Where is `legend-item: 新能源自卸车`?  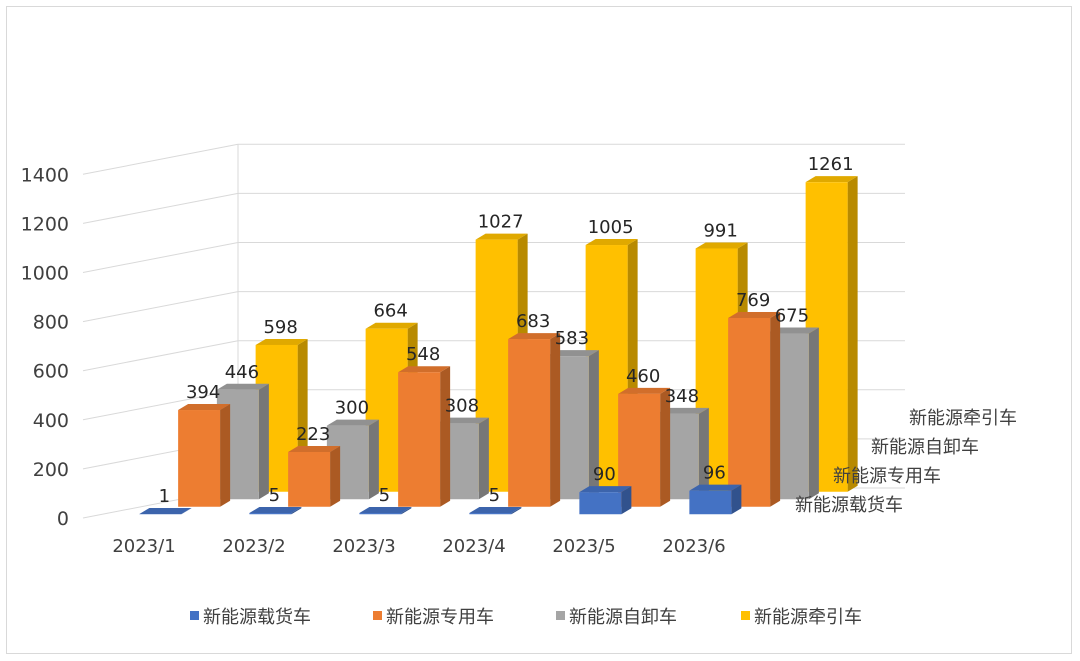 legend-item: 新能源自卸车 is located at coordinates (616, 617).